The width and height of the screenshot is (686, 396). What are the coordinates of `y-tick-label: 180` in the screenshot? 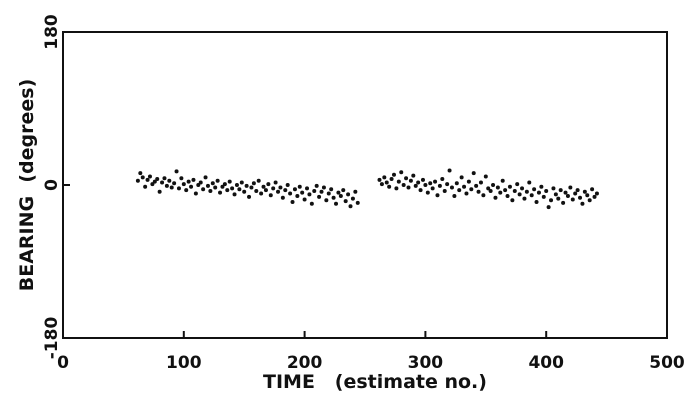 It's located at (52, 32).